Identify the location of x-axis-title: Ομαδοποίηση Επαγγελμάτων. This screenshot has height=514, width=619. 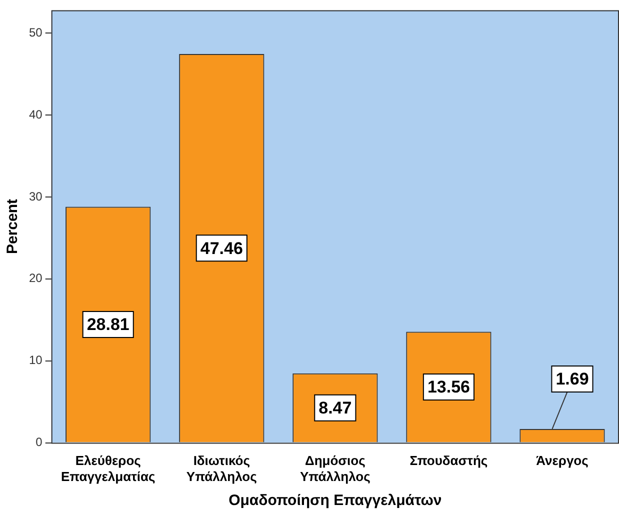
(335, 501).